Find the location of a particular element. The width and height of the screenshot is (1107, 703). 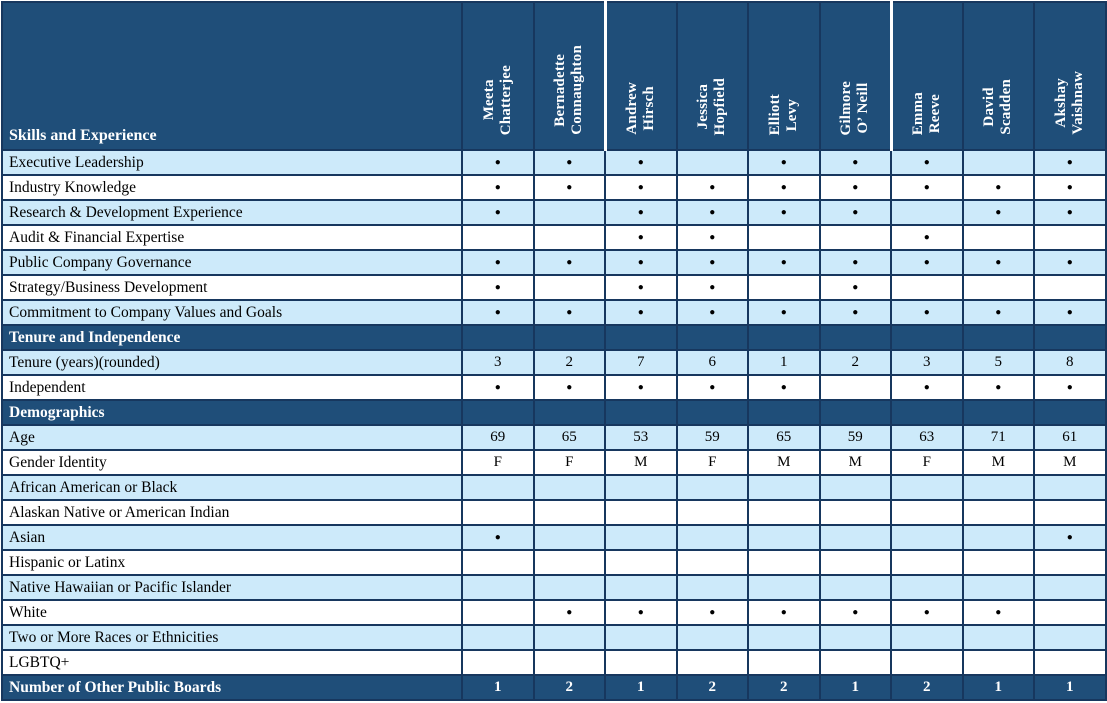

row-label: Demographics is located at coordinates (232, 412).